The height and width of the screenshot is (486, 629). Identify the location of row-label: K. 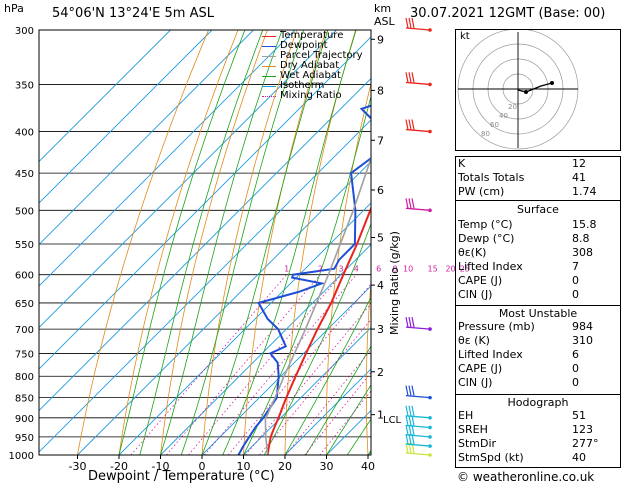
(462, 163).